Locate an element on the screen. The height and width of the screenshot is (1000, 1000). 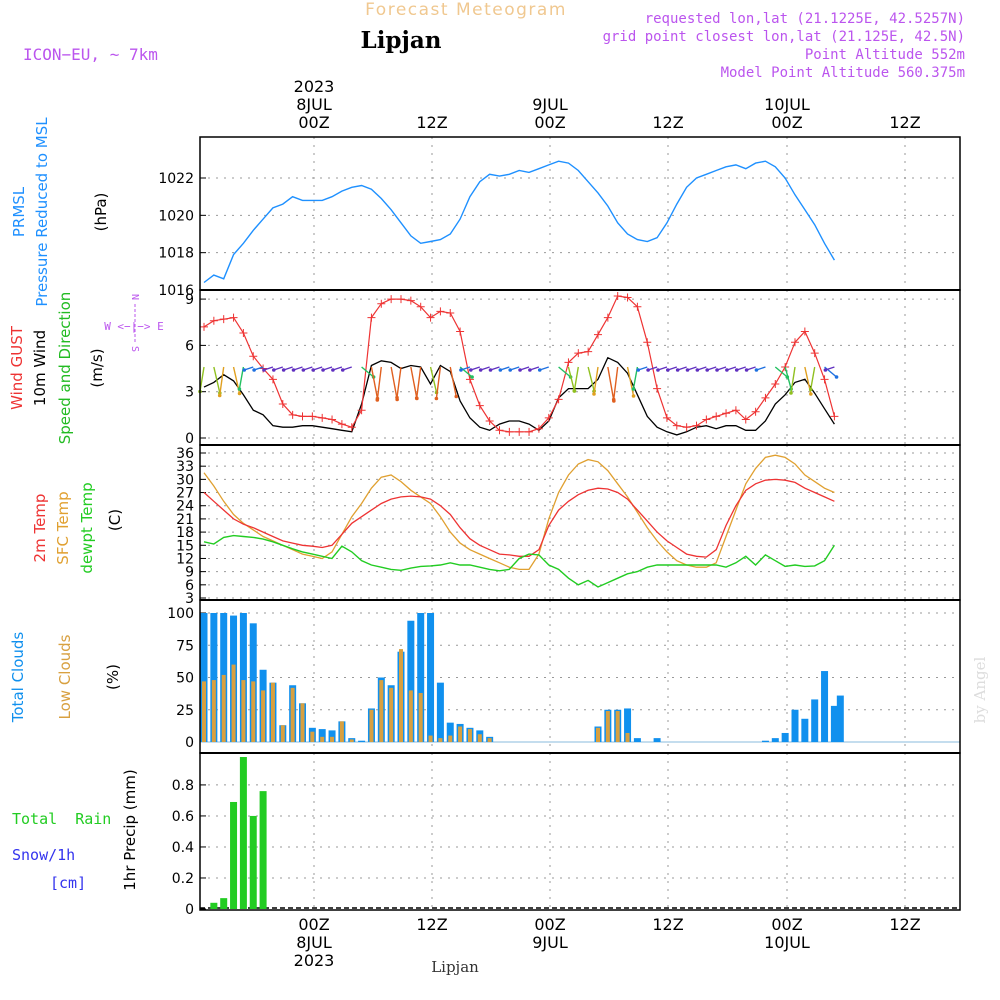
compass-south: S is located at coordinates (134, 349).